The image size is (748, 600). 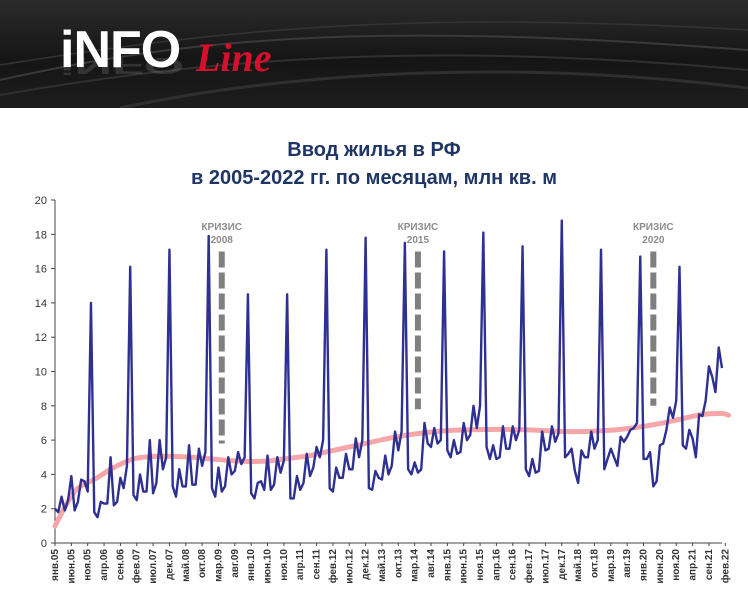 What do you see at coordinates (55, 565) in the screenshot?
I see `x-tick-label: янв.05` at bounding box center [55, 565].